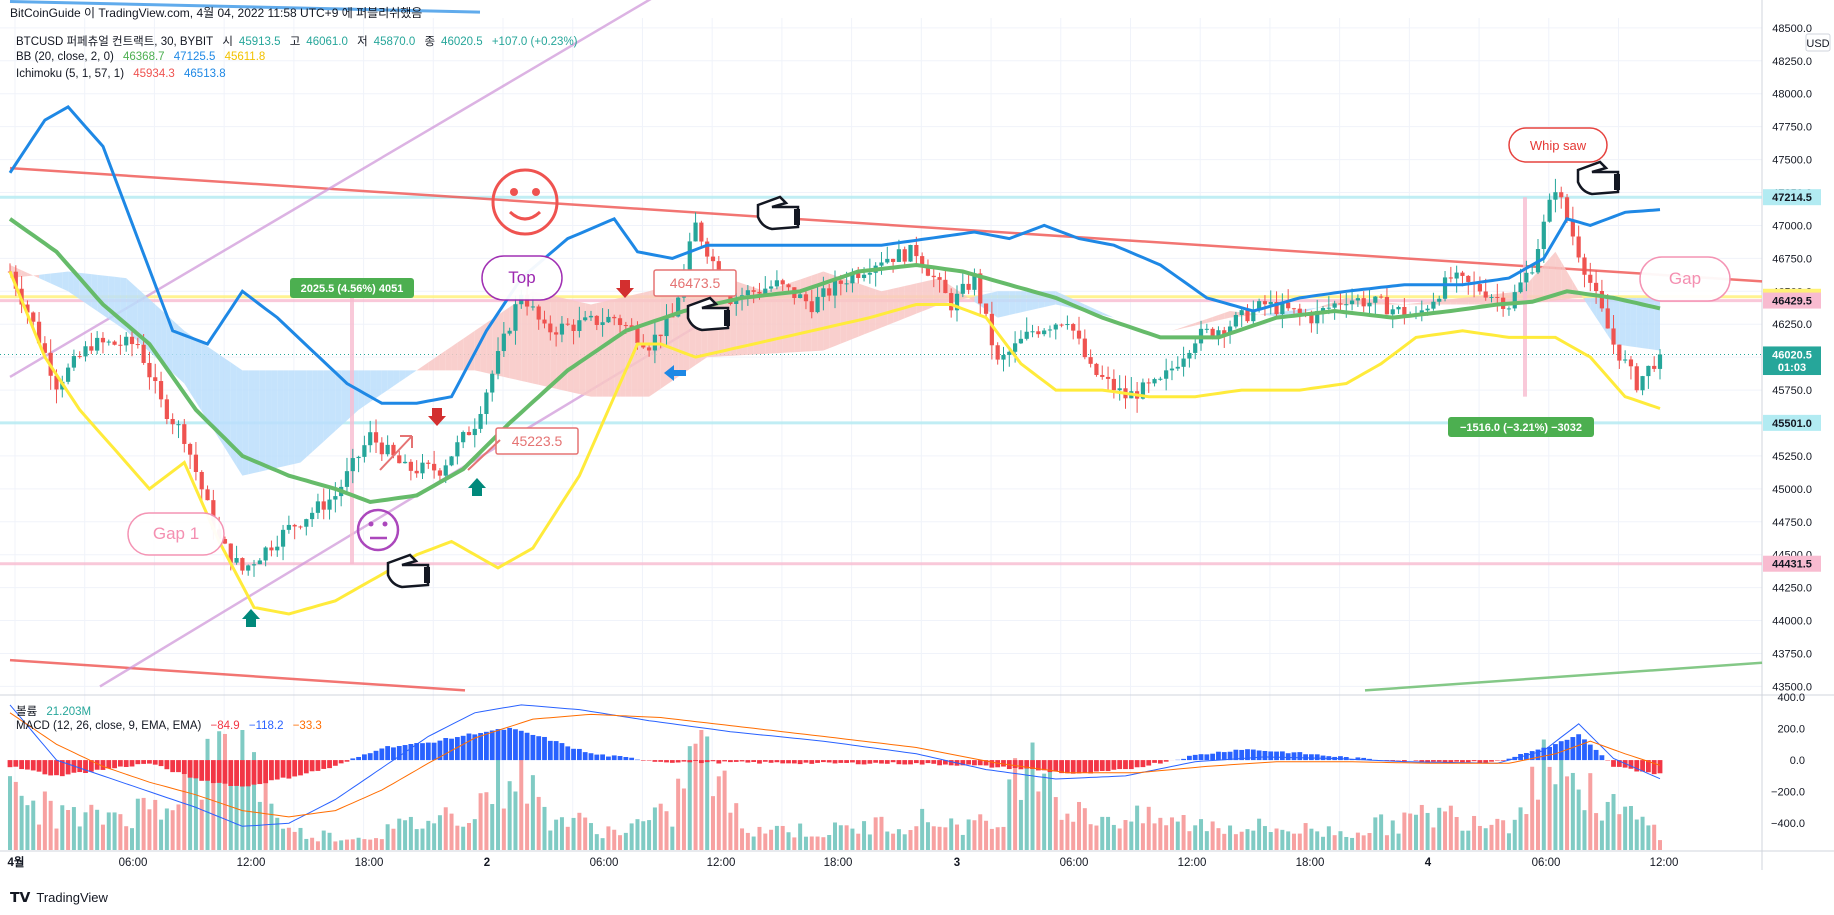  What do you see at coordinates (59, 897) in the screenshot?
I see `tradingview-footer: 𝗧𝗩 TradingView` at bounding box center [59, 897].